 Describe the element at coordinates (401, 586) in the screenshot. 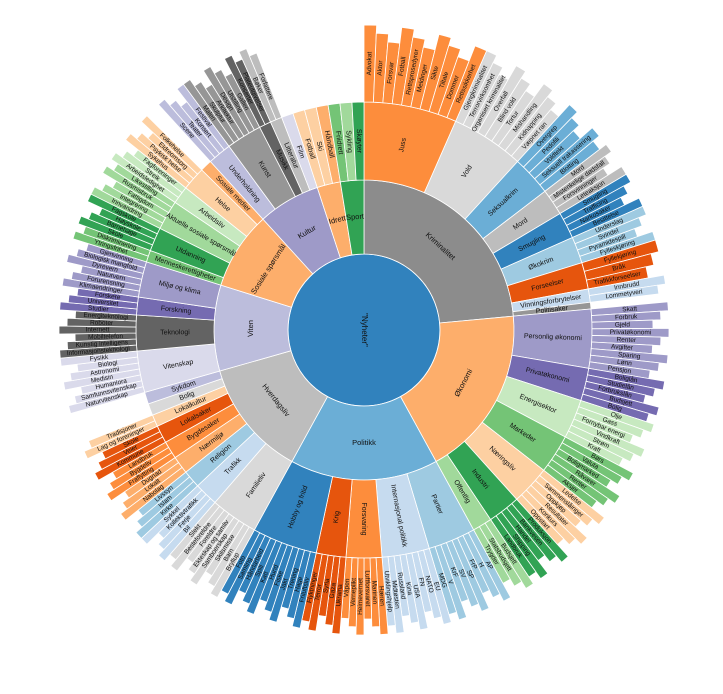

I see `label-russland: Russland` at that location.